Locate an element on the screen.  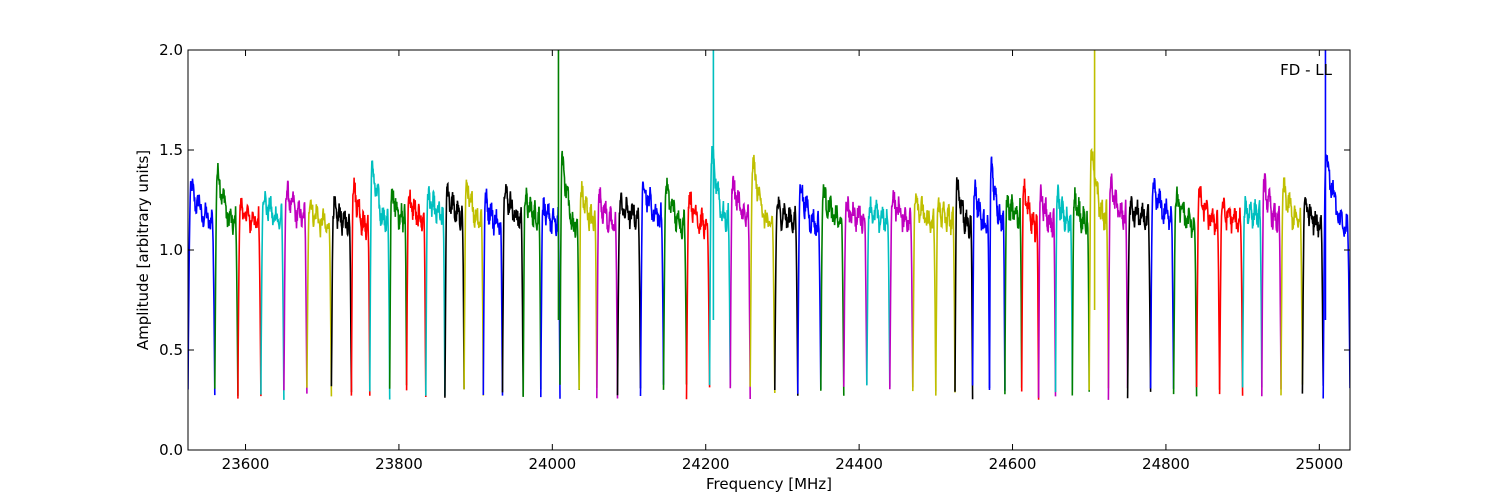
y-tick-label: 1.0 is located at coordinates (171, 250).